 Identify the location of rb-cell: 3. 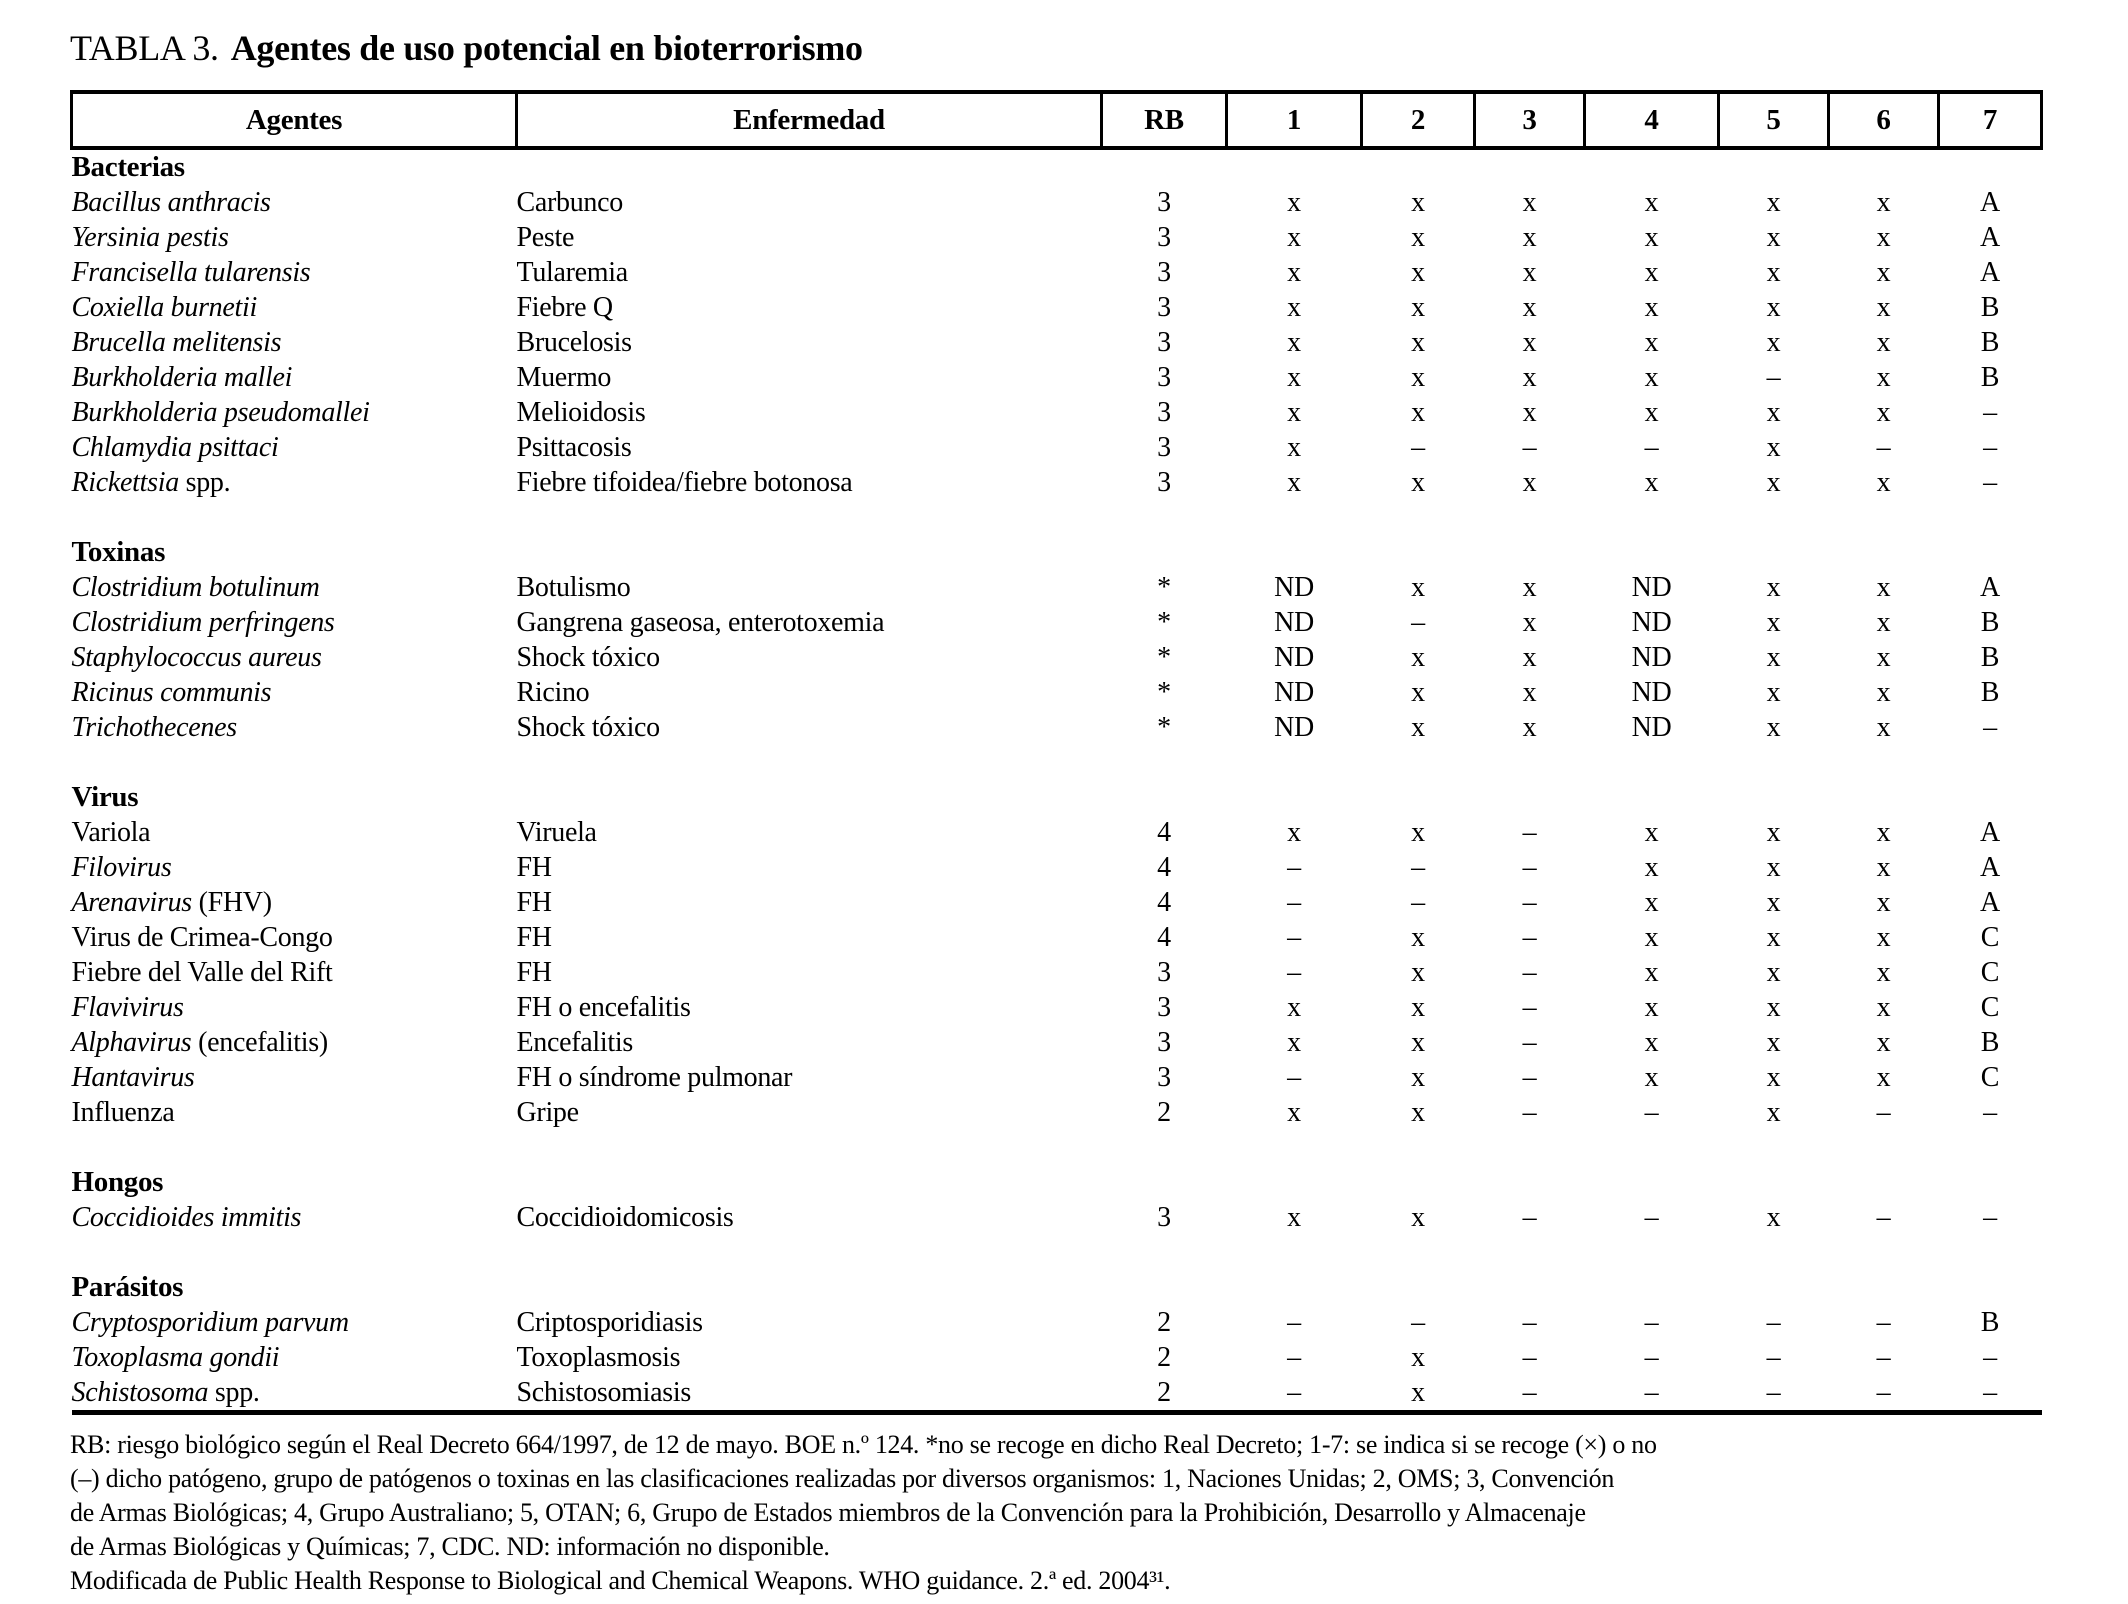
(1164, 272).